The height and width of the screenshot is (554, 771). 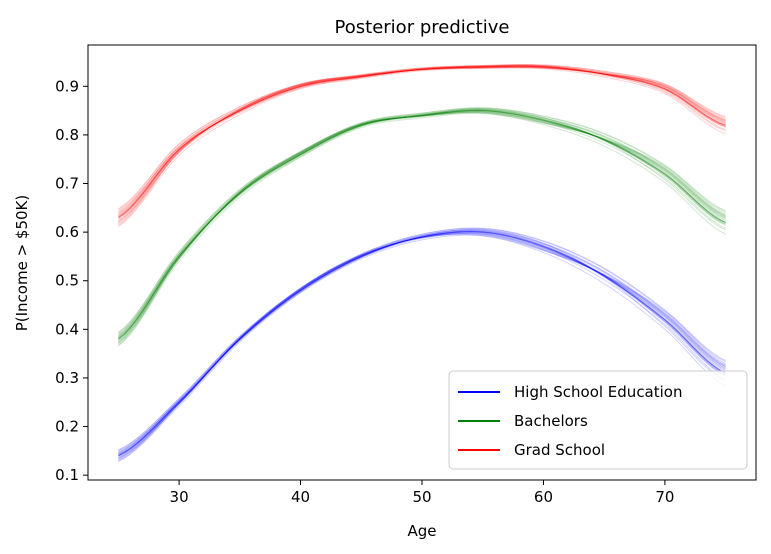 What do you see at coordinates (598, 392) in the screenshot?
I see `legend-label: High School Education` at bounding box center [598, 392].